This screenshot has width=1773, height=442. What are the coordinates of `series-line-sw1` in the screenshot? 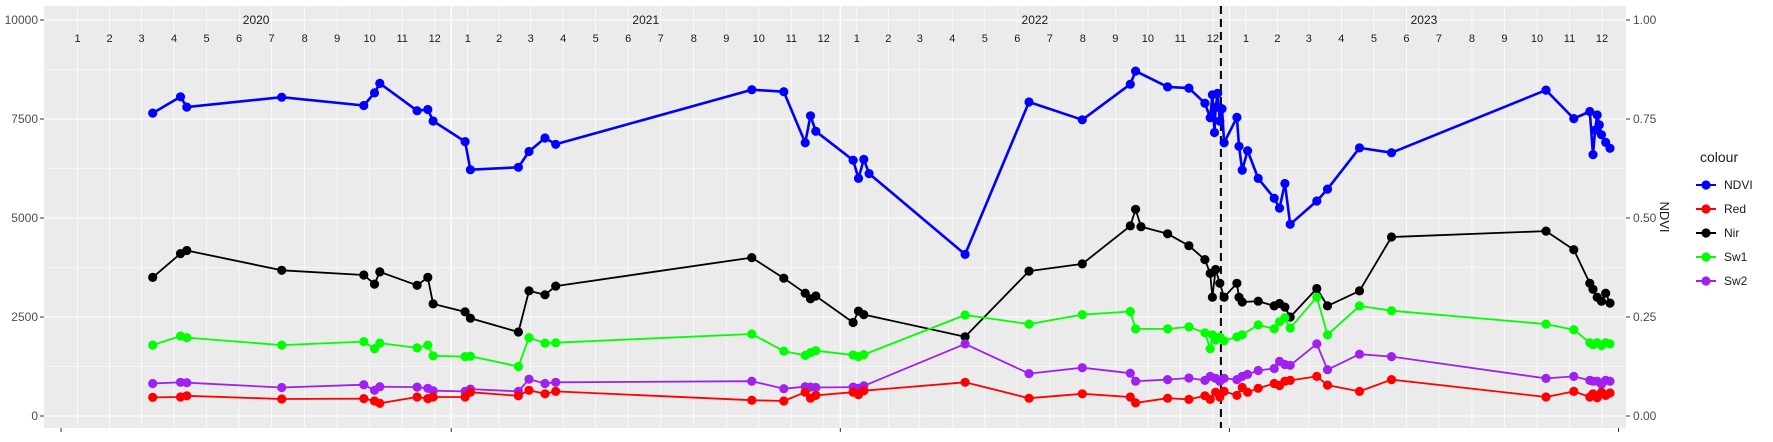 It's located at (881, 332).